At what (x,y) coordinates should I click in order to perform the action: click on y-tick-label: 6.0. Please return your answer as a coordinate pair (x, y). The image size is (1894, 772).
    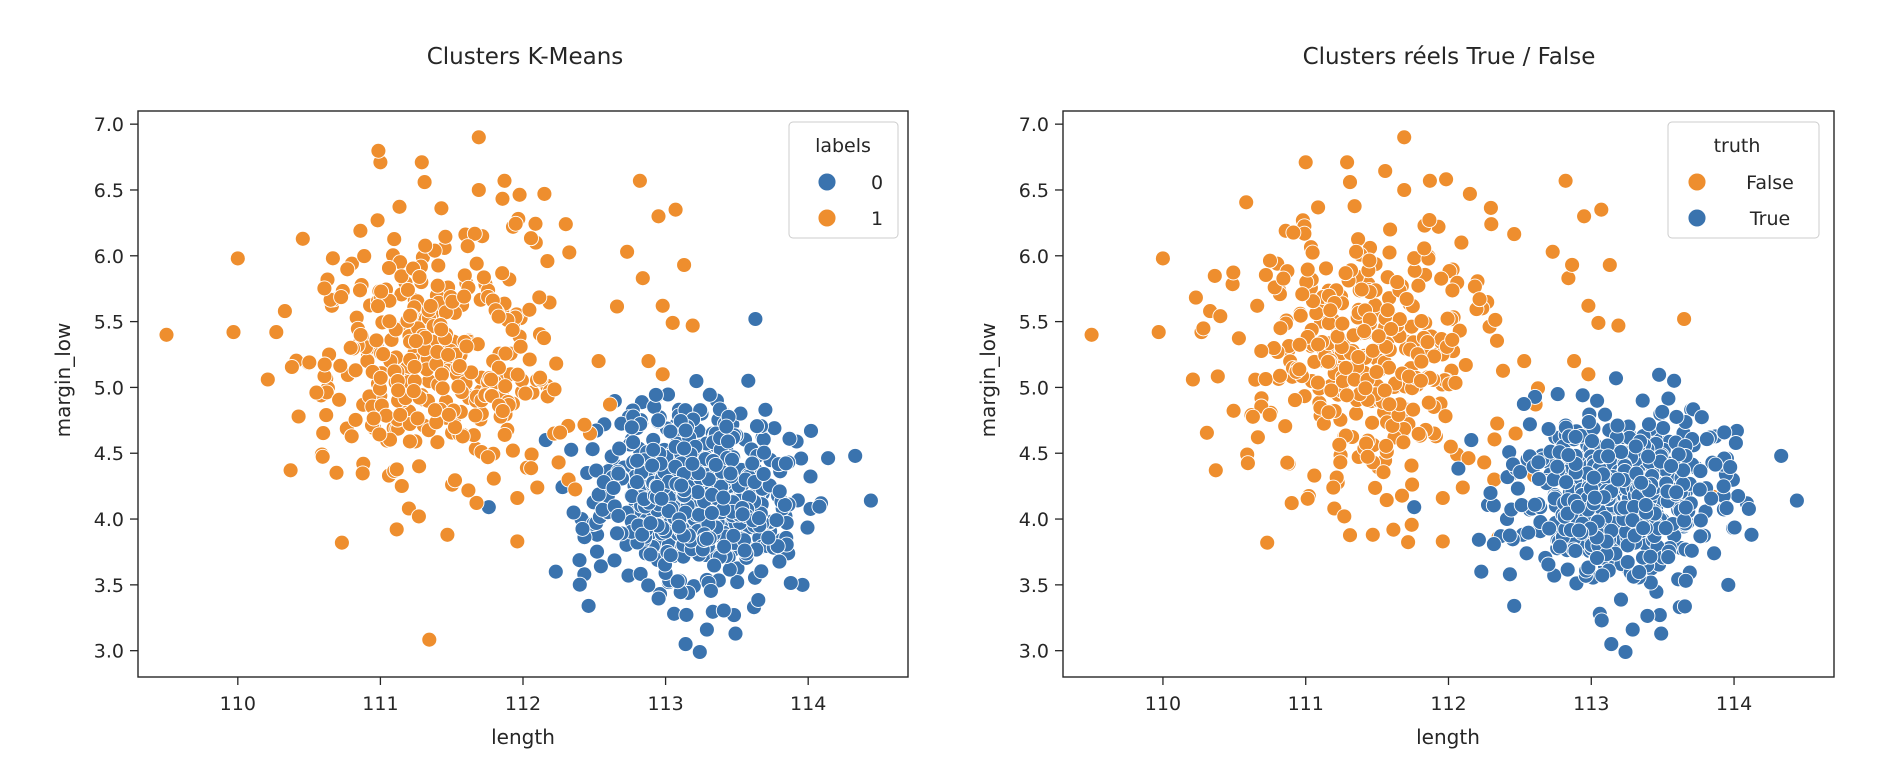
    Looking at the image, I should click on (109, 257).